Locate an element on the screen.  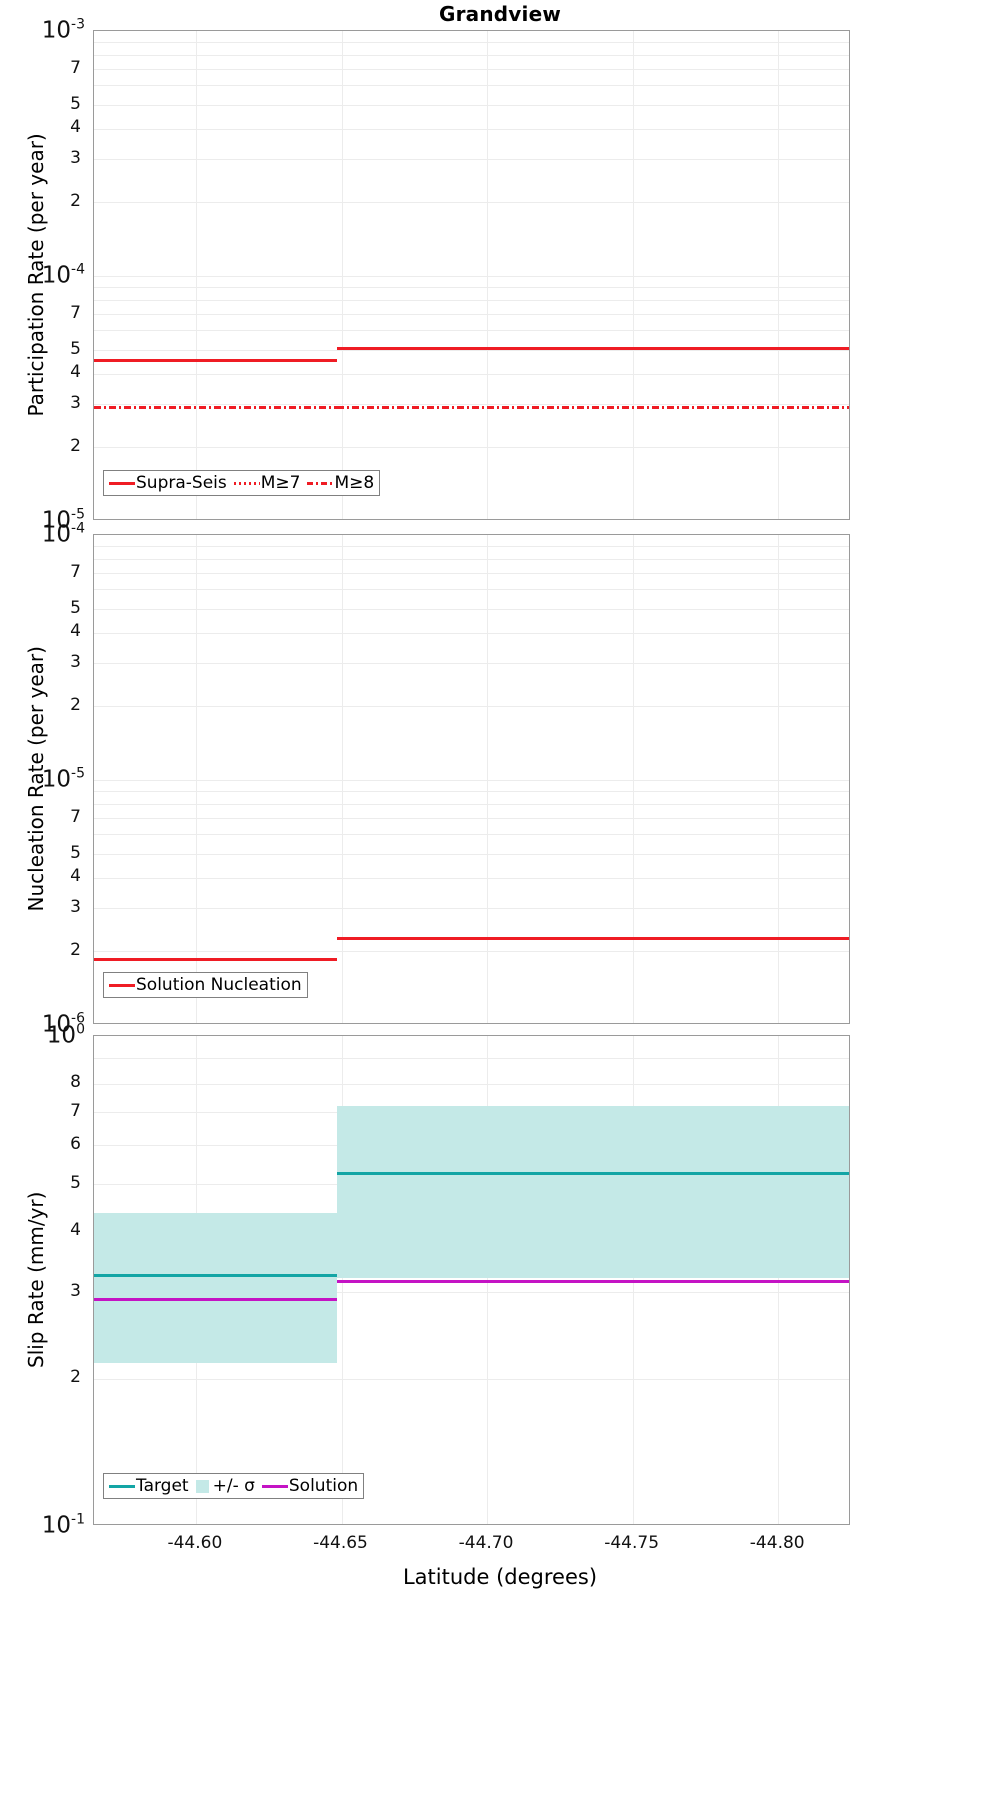
x-axis-tick-label: -44.60 is located at coordinates (195, 1543).